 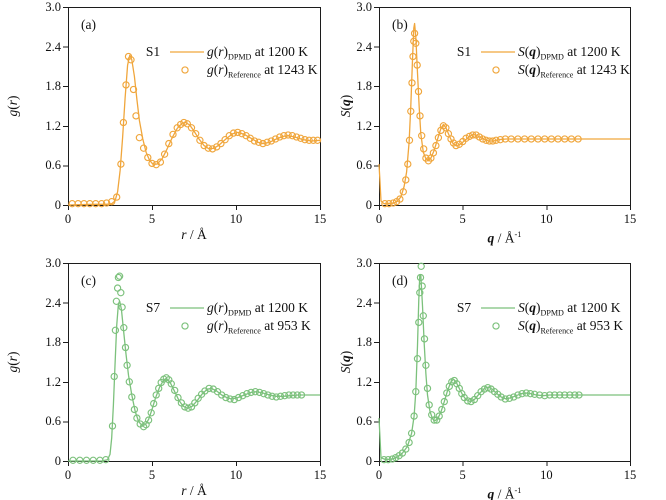 What do you see at coordinates (464, 51) in the screenshot?
I see `sample-label: S1` at bounding box center [464, 51].